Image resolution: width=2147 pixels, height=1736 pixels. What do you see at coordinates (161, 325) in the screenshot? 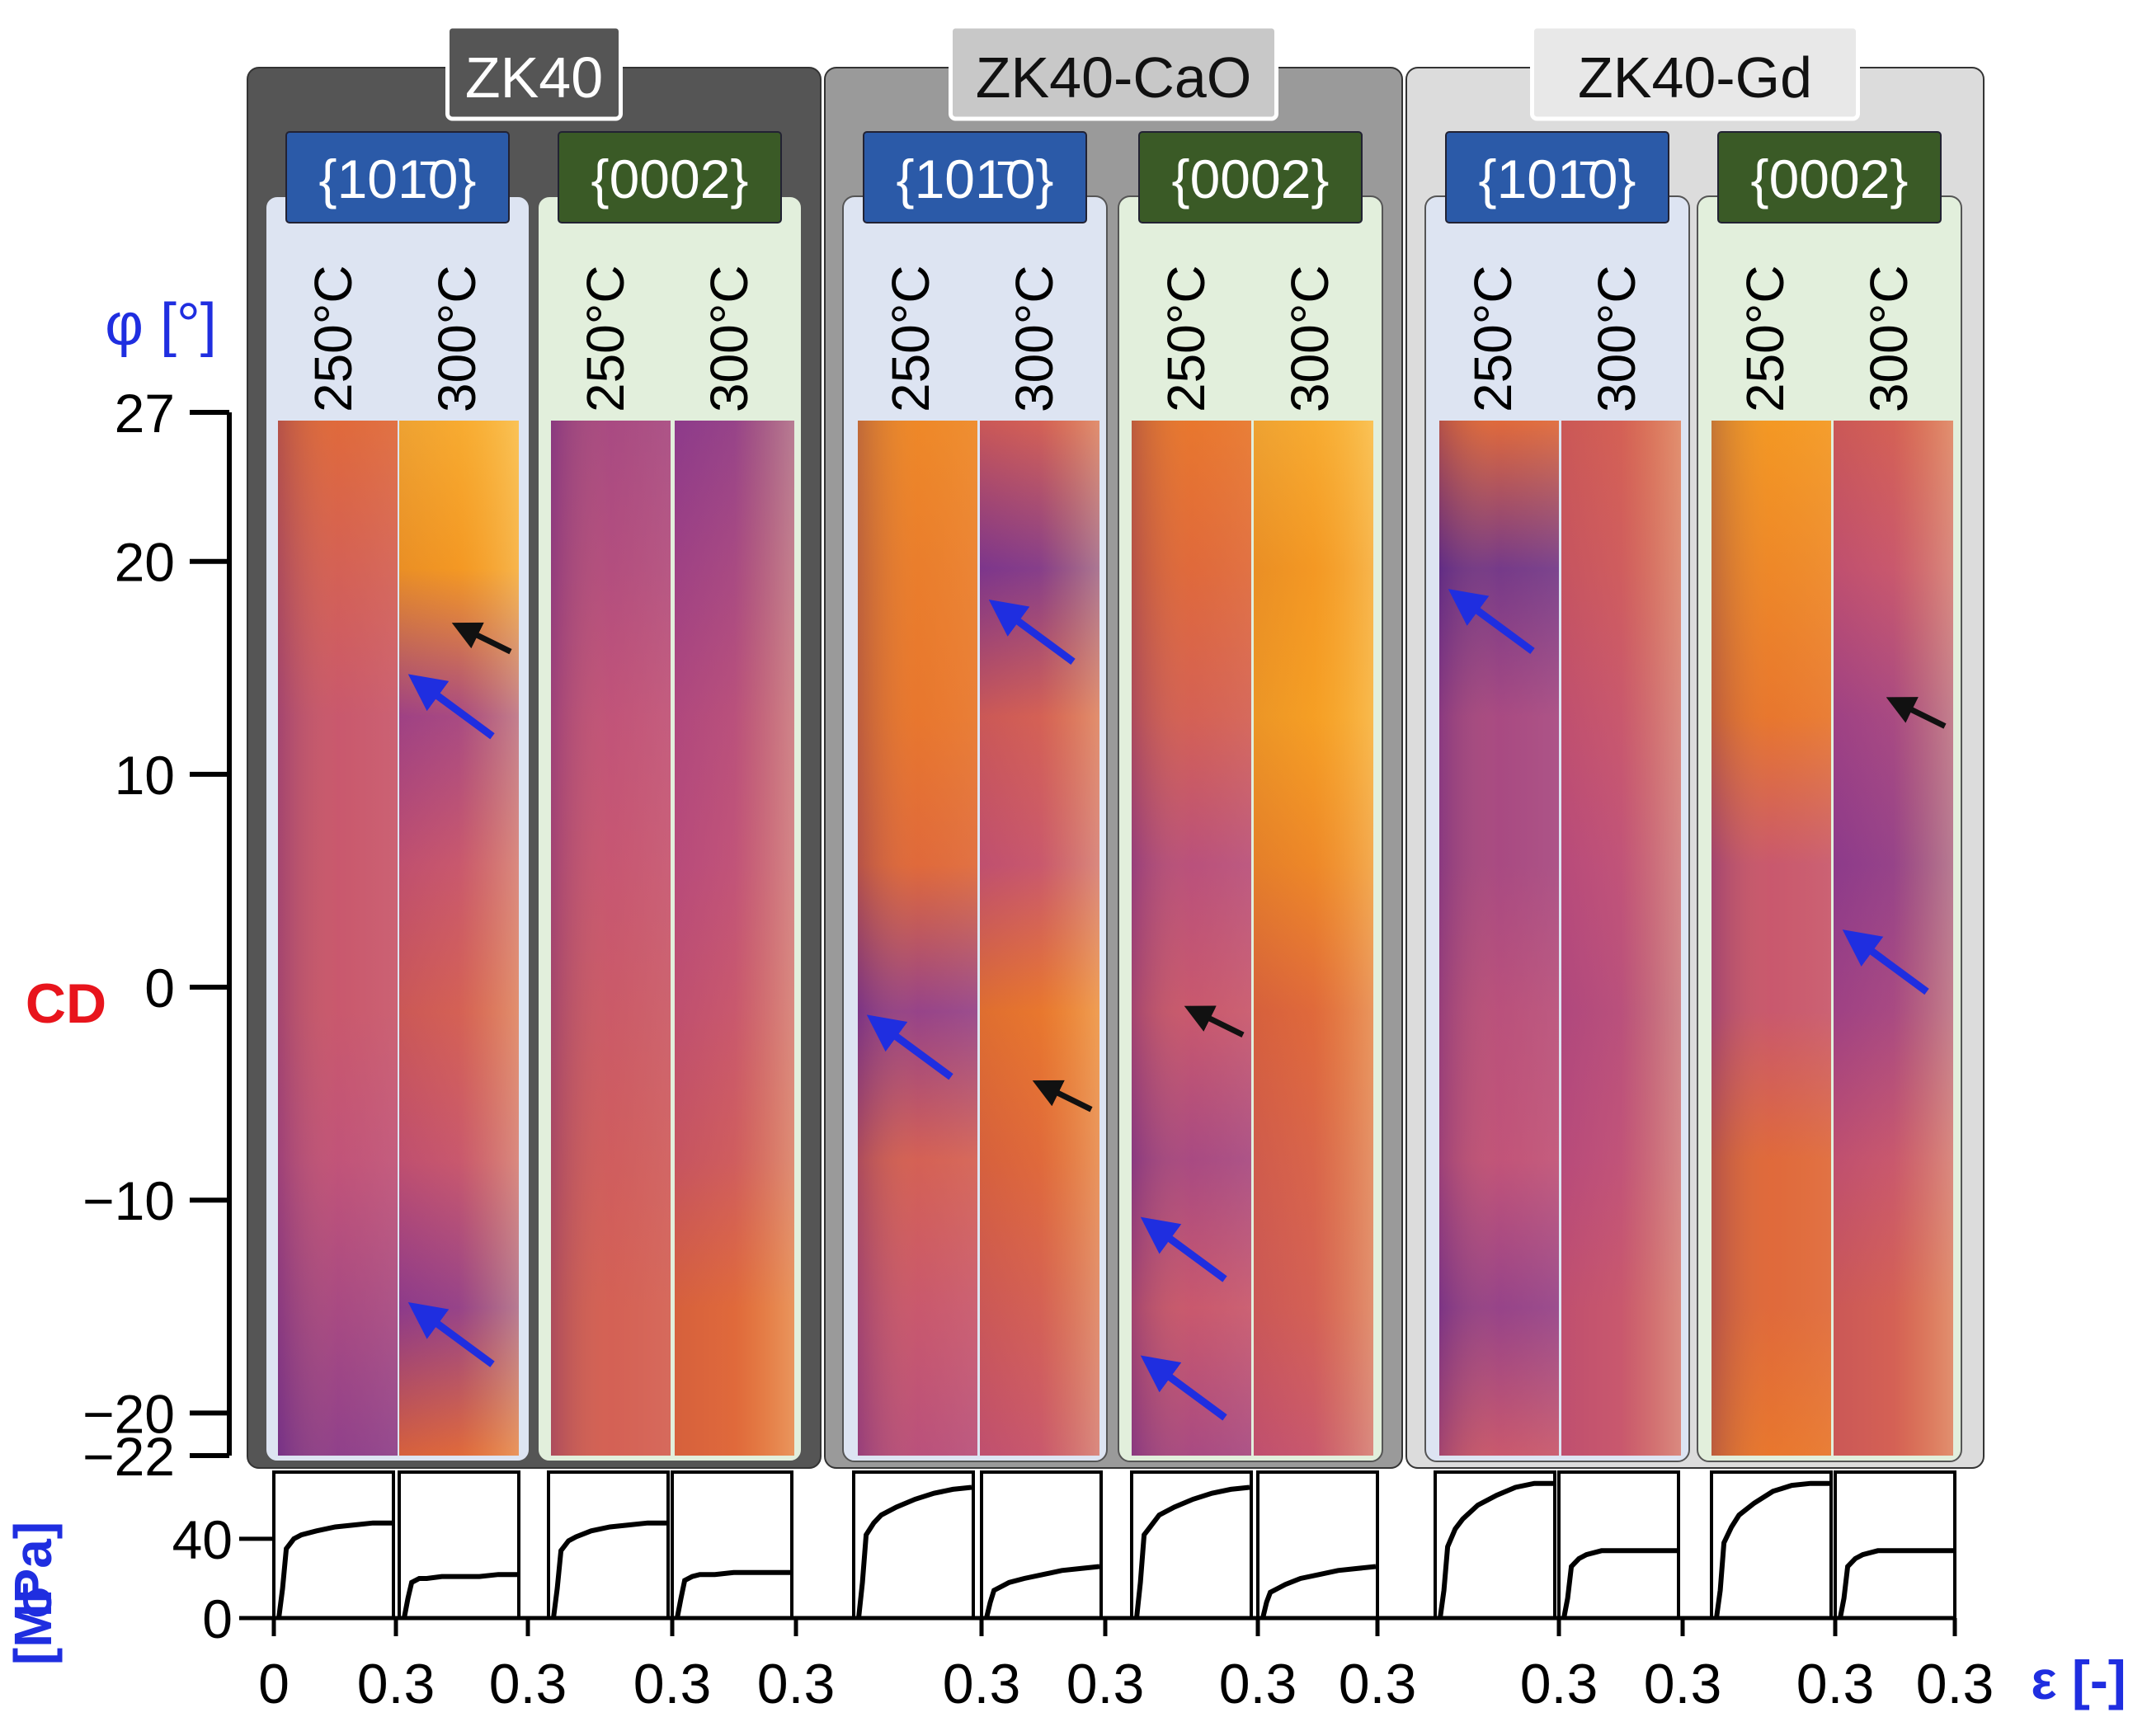
I see `phi-axis-label: φ [°]` at bounding box center [161, 325].